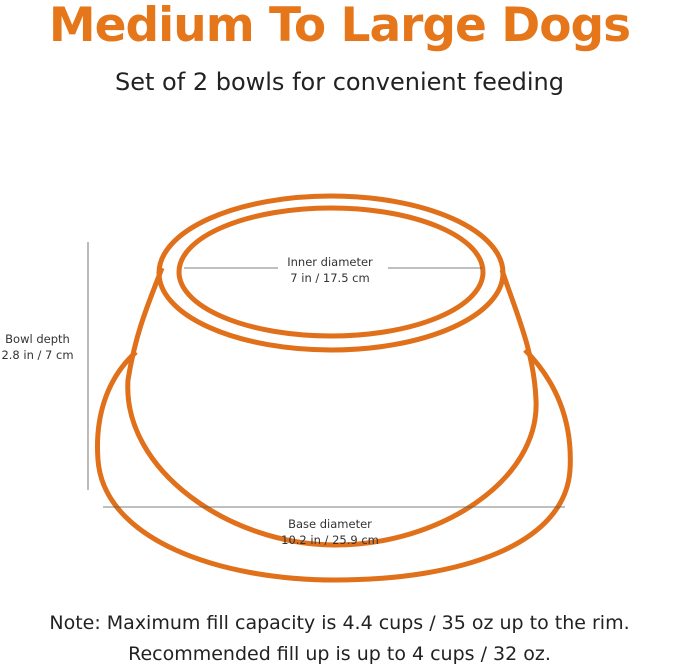  I want to click on bowl-depth-value: 2.8 in / 7 cm, so click(37, 355).